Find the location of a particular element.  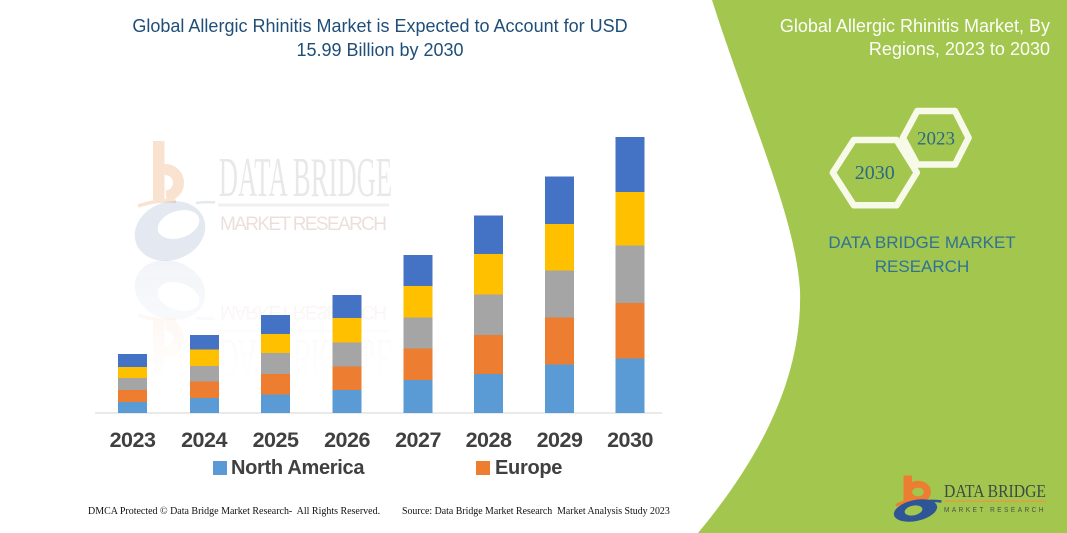

svg-text: DATA BRIDGE is located at coordinates (995, 491).